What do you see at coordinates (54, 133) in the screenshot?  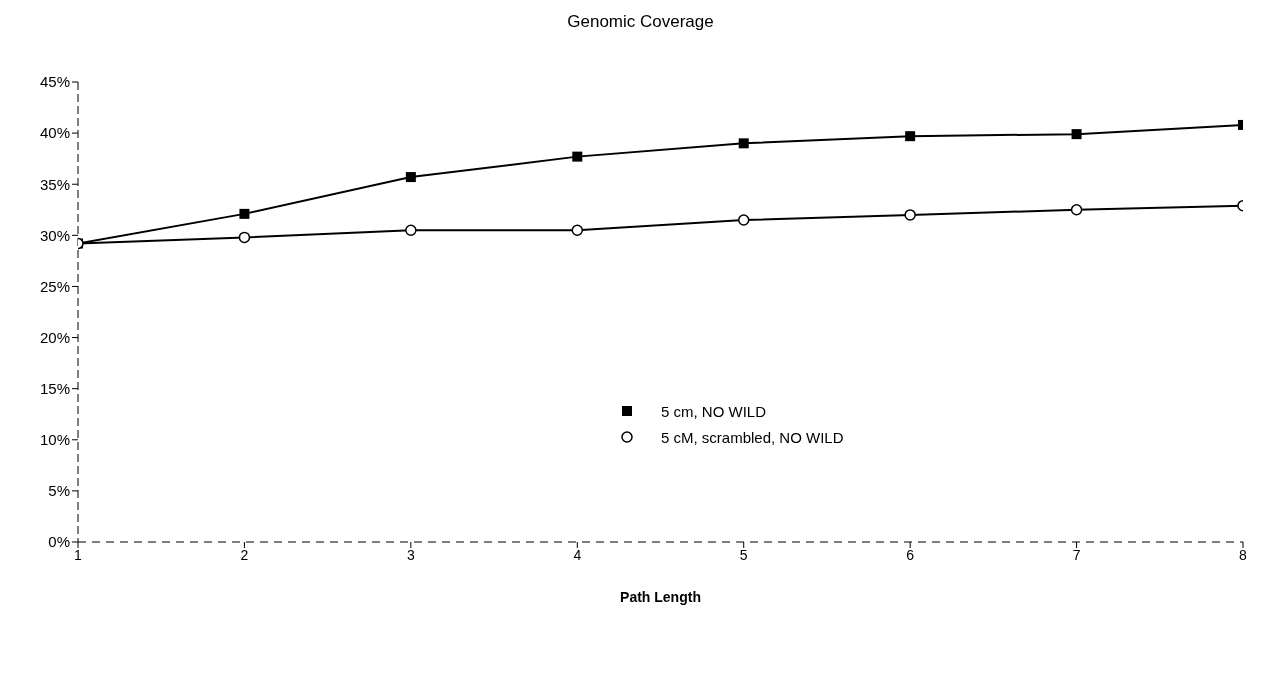 I see `y-tick-label: 40%` at bounding box center [54, 133].